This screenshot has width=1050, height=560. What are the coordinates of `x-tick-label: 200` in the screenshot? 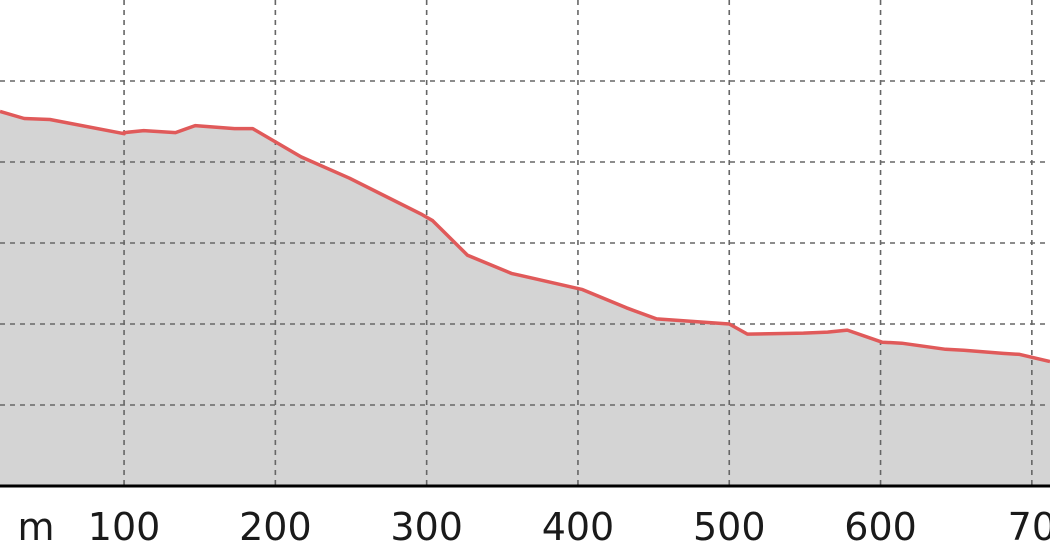 It's located at (275, 527).